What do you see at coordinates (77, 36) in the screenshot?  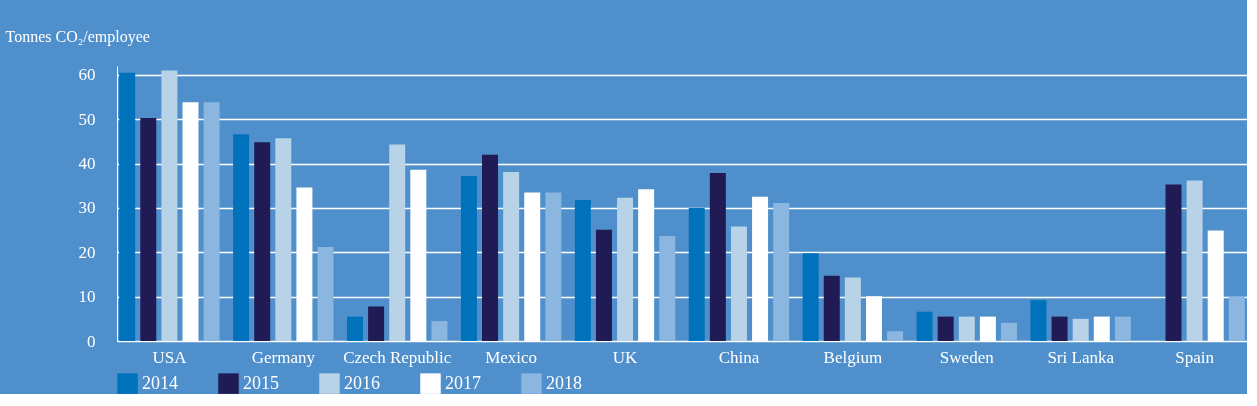 I see `y-axis-title: Tonnes CO₂/employee` at bounding box center [77, 36].